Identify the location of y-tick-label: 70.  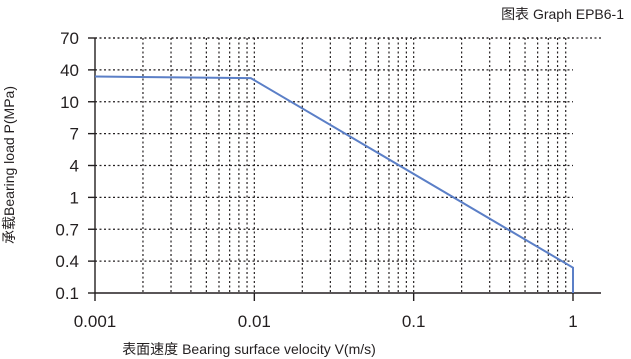
(69, 38).